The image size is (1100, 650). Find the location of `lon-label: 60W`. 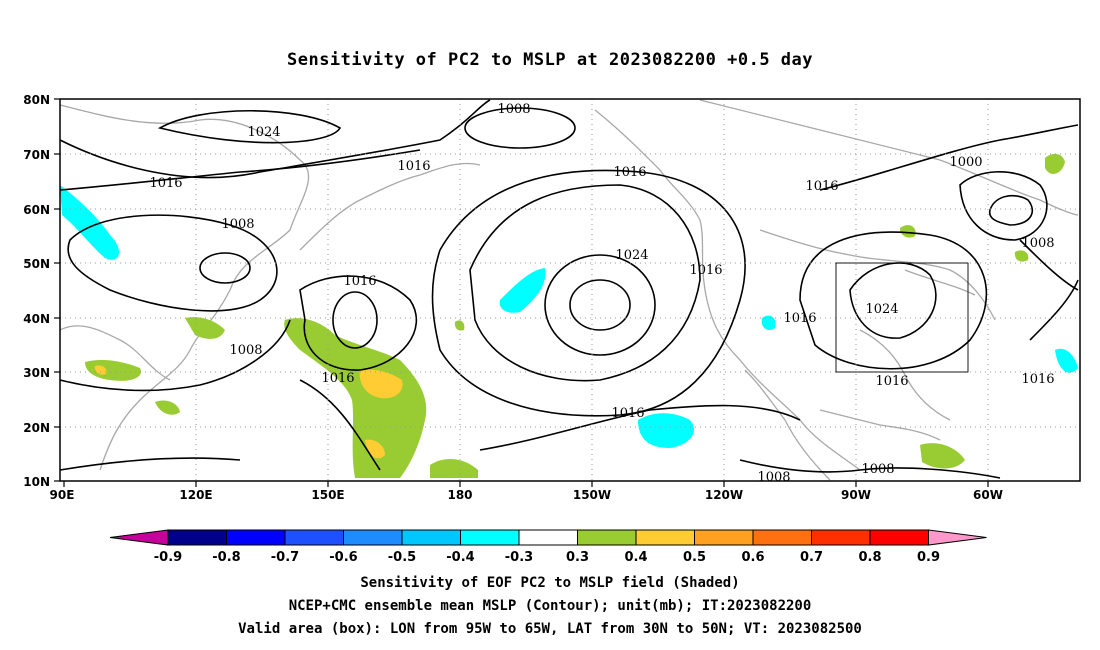

lon-label: 60W is located at coordinates (988, 495).